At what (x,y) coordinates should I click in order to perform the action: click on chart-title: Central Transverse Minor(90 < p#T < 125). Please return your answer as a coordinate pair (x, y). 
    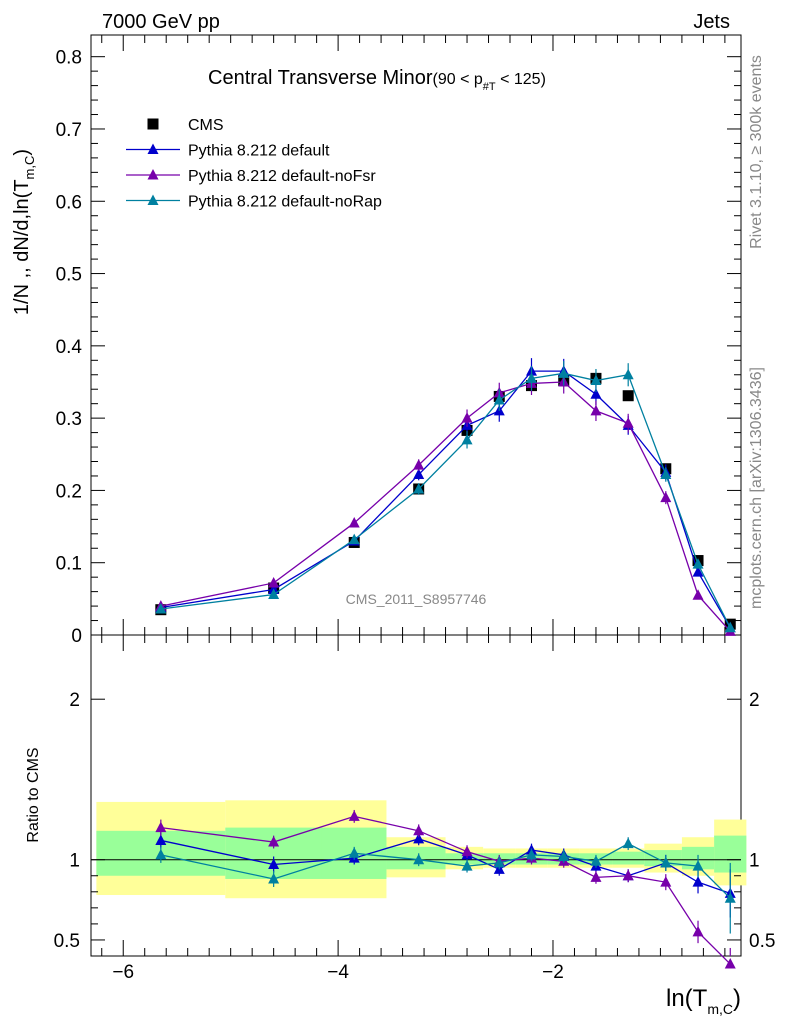
    Looking at the image, I should click on (377, 80).